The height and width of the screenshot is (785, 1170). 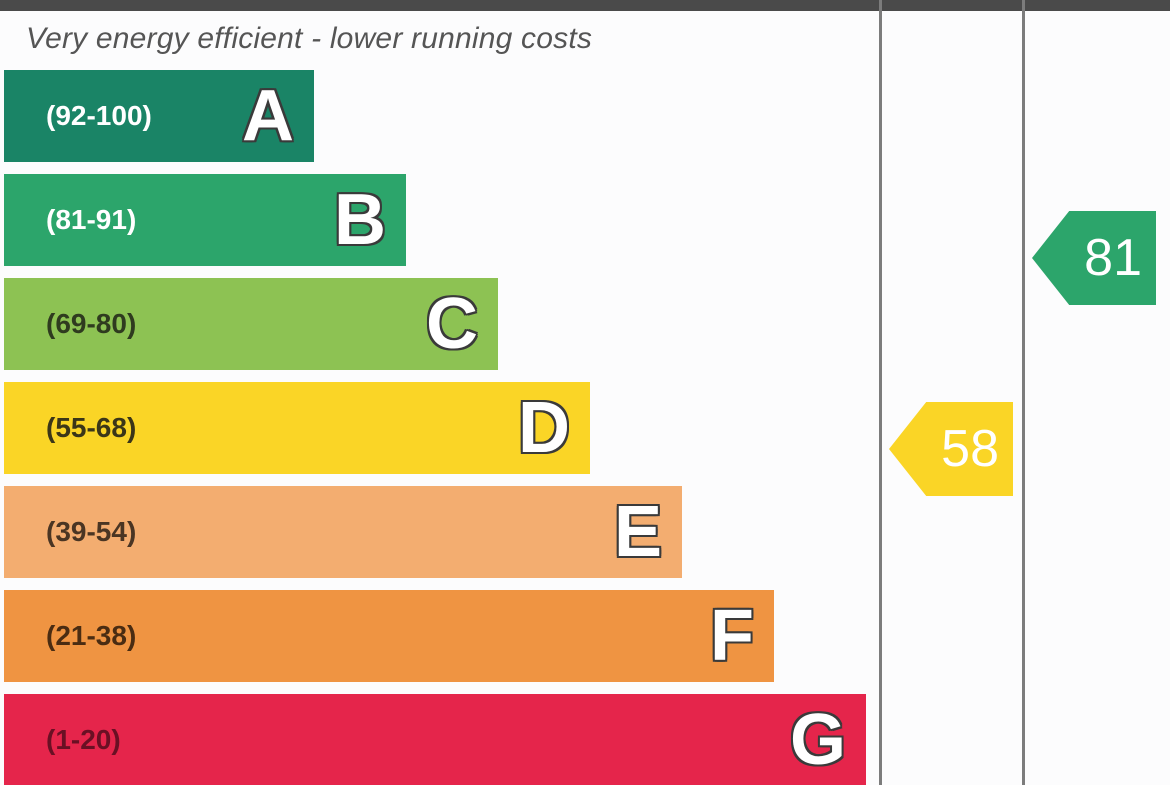 I want to click on band-a: (92-100) A, so click(x=159, y=116).